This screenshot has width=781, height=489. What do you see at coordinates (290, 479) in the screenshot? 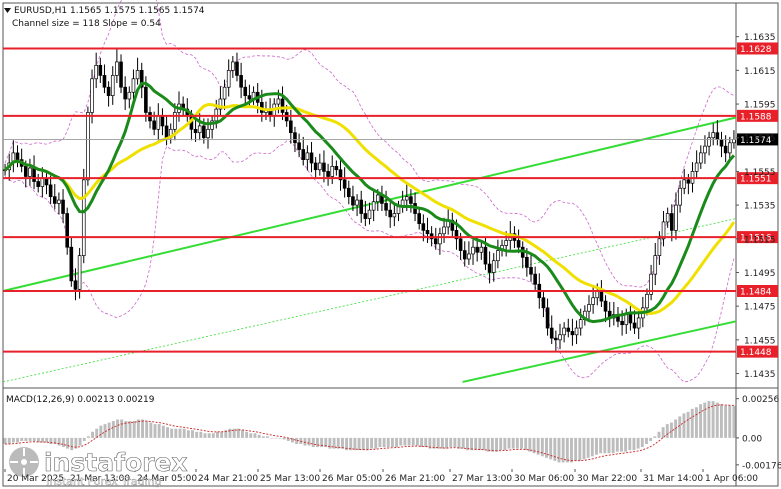
I see `time-tick-label: 25 Mar 13:00` at bounding box center [290, 479].